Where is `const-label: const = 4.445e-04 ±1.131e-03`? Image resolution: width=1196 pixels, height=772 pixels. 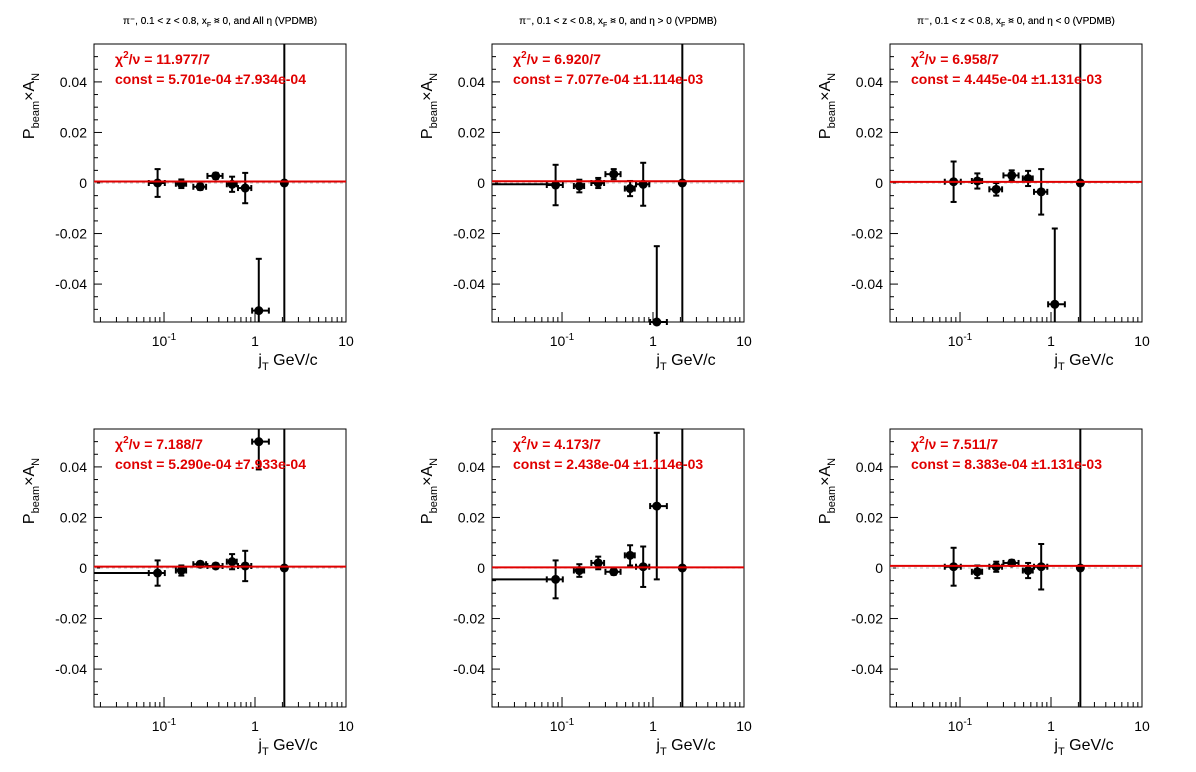
const-label: const = 4.445e-04 ±1.131e-03 is located at coordinates (1006, 79).